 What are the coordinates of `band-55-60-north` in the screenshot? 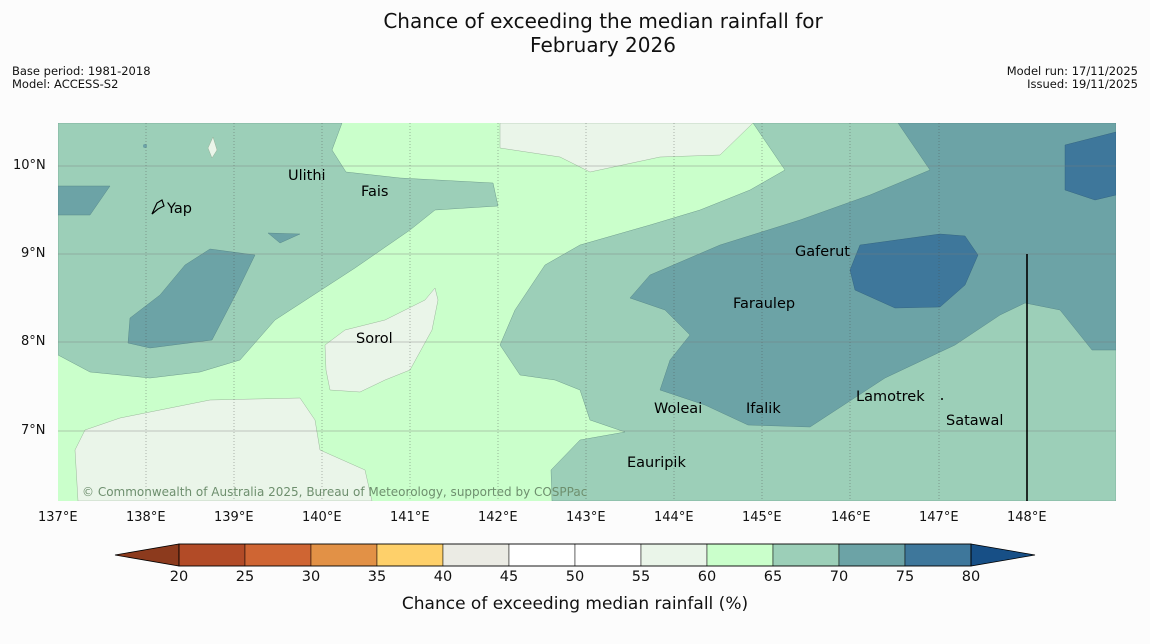 It's located at (626, 148).